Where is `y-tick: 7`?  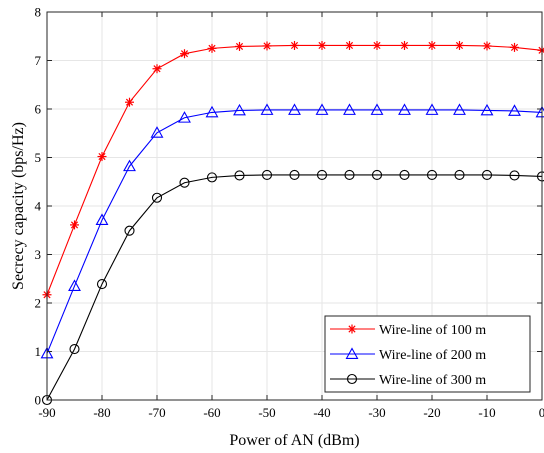
y-tick: 7 is located at coordinates (288, 60).